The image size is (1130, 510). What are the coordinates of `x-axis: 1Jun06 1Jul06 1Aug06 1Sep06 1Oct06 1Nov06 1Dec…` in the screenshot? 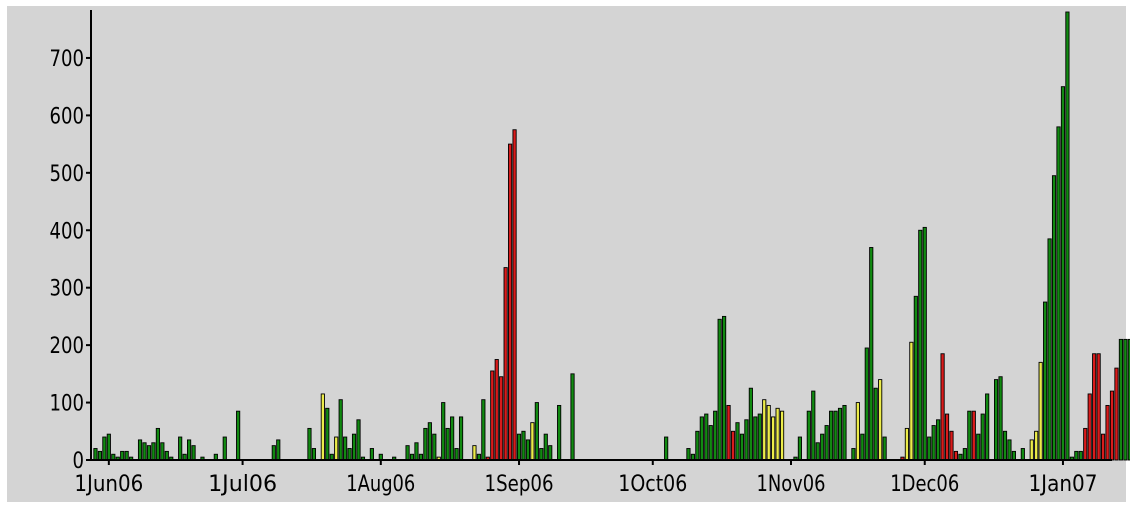 It's located at (593, 478).